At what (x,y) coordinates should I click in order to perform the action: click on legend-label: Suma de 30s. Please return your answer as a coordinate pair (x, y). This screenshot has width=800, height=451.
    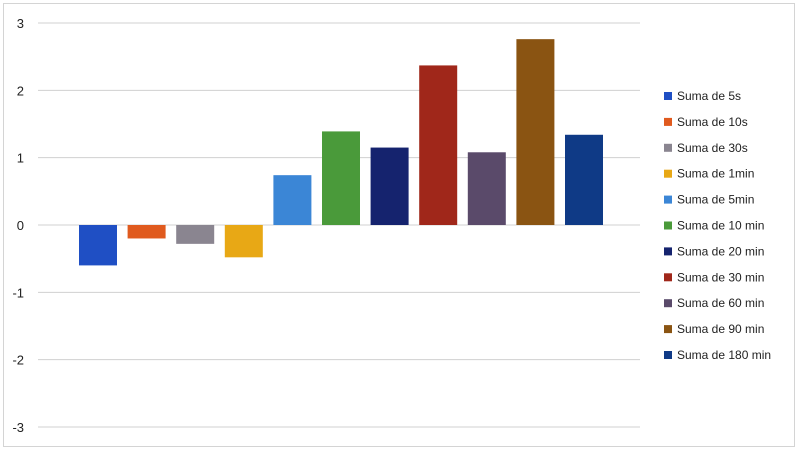
    Looking at the image, I should click on (712, 148).